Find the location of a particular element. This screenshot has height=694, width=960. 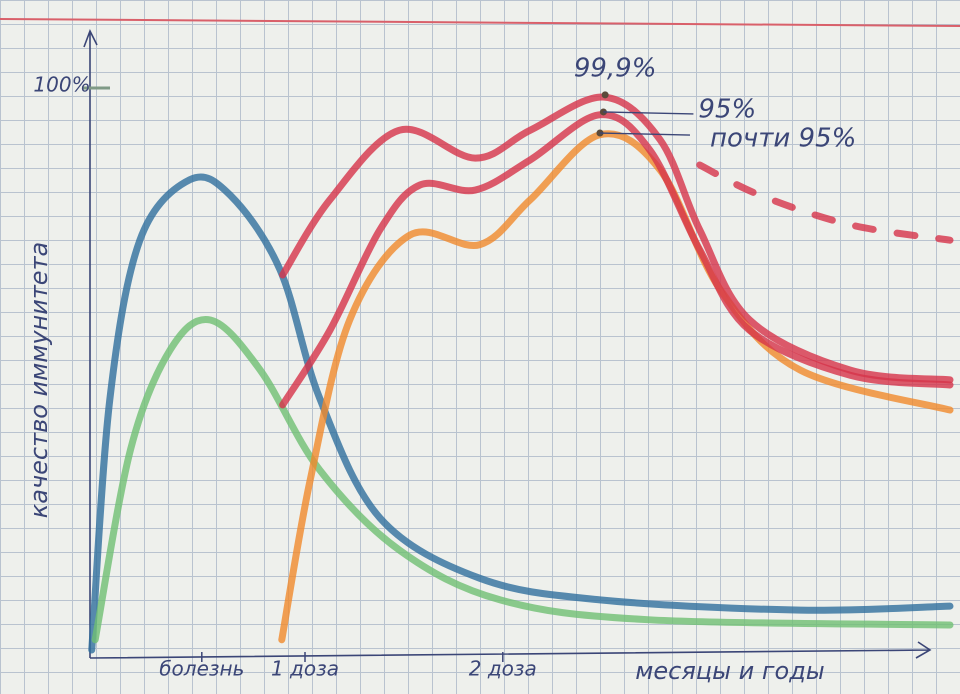

x-axis is located at coordinates (510, 650).